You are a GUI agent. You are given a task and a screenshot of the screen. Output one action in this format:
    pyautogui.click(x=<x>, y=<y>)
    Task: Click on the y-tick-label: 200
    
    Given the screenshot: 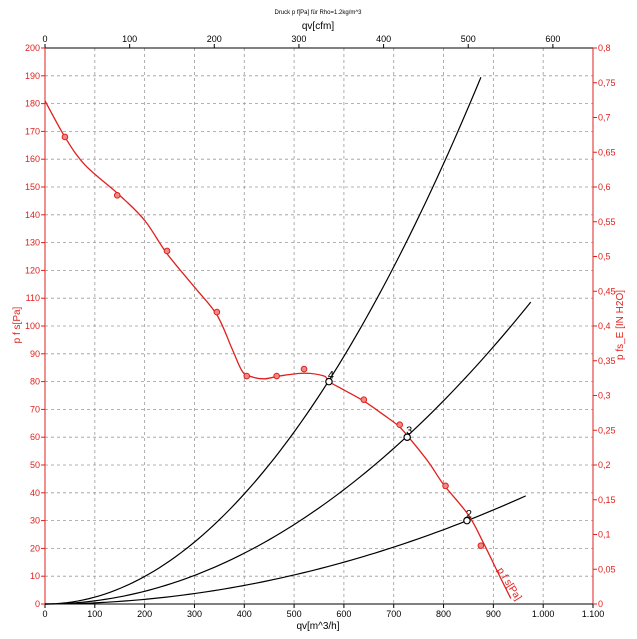 What is the action you would take?
    pyautogui.click(x=32, y=48)
    